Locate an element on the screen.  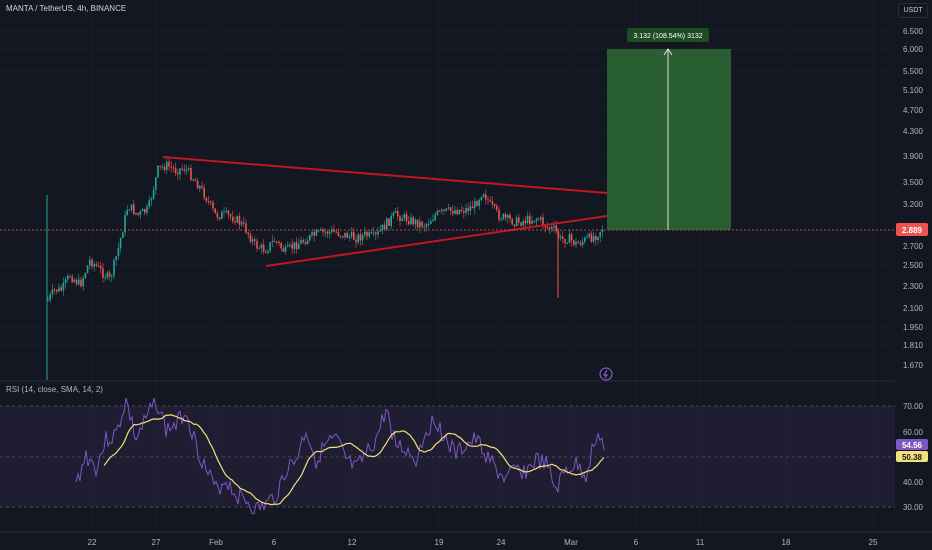
time-tick-label: 22 is located at coordinates (92, 542).